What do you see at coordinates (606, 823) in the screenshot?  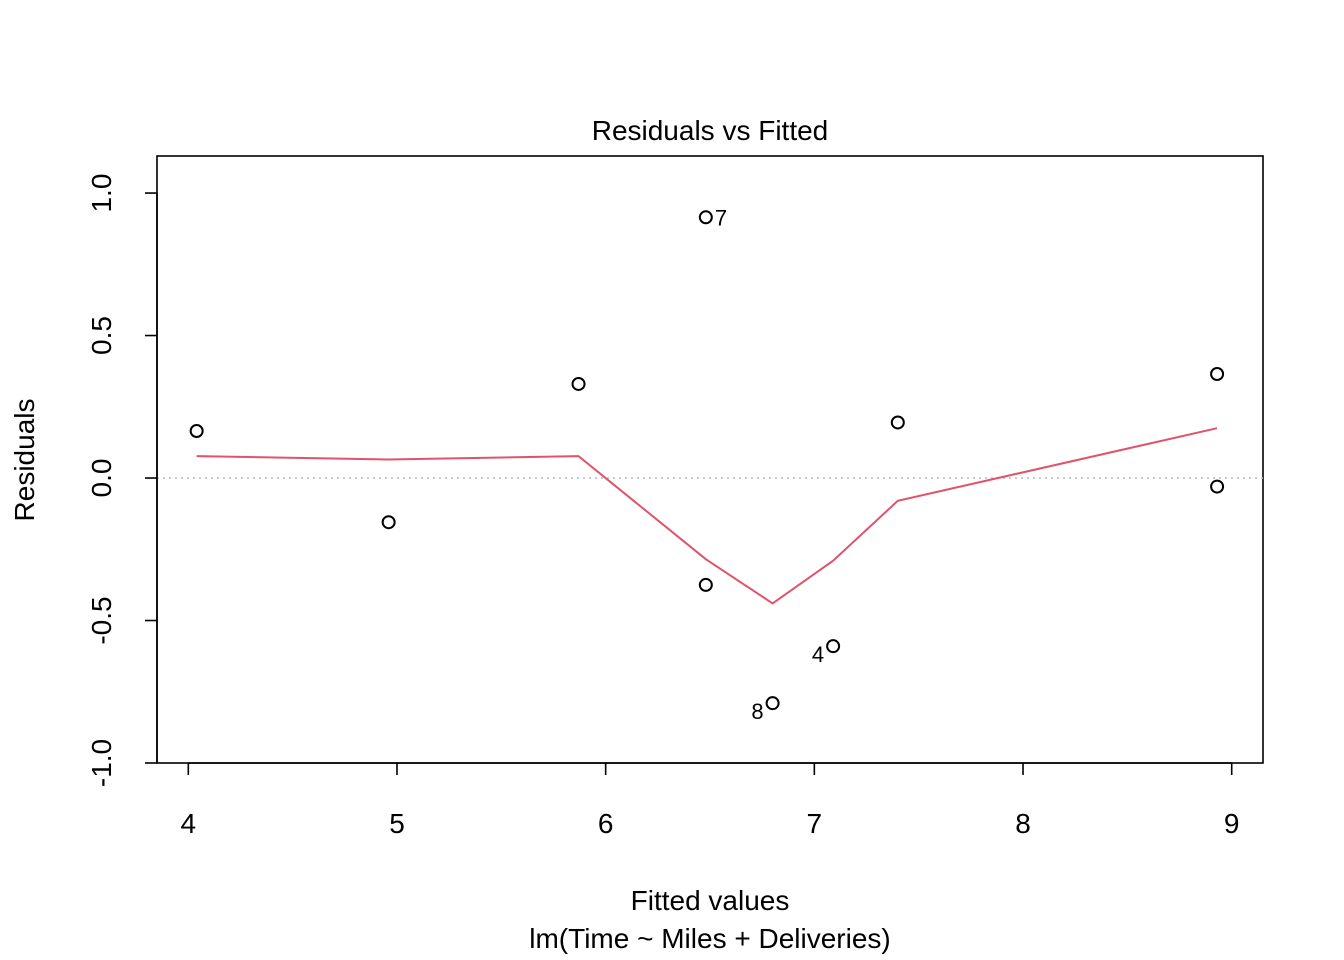 I see `x-tick-label: 6` at bounding box center [606, 823].